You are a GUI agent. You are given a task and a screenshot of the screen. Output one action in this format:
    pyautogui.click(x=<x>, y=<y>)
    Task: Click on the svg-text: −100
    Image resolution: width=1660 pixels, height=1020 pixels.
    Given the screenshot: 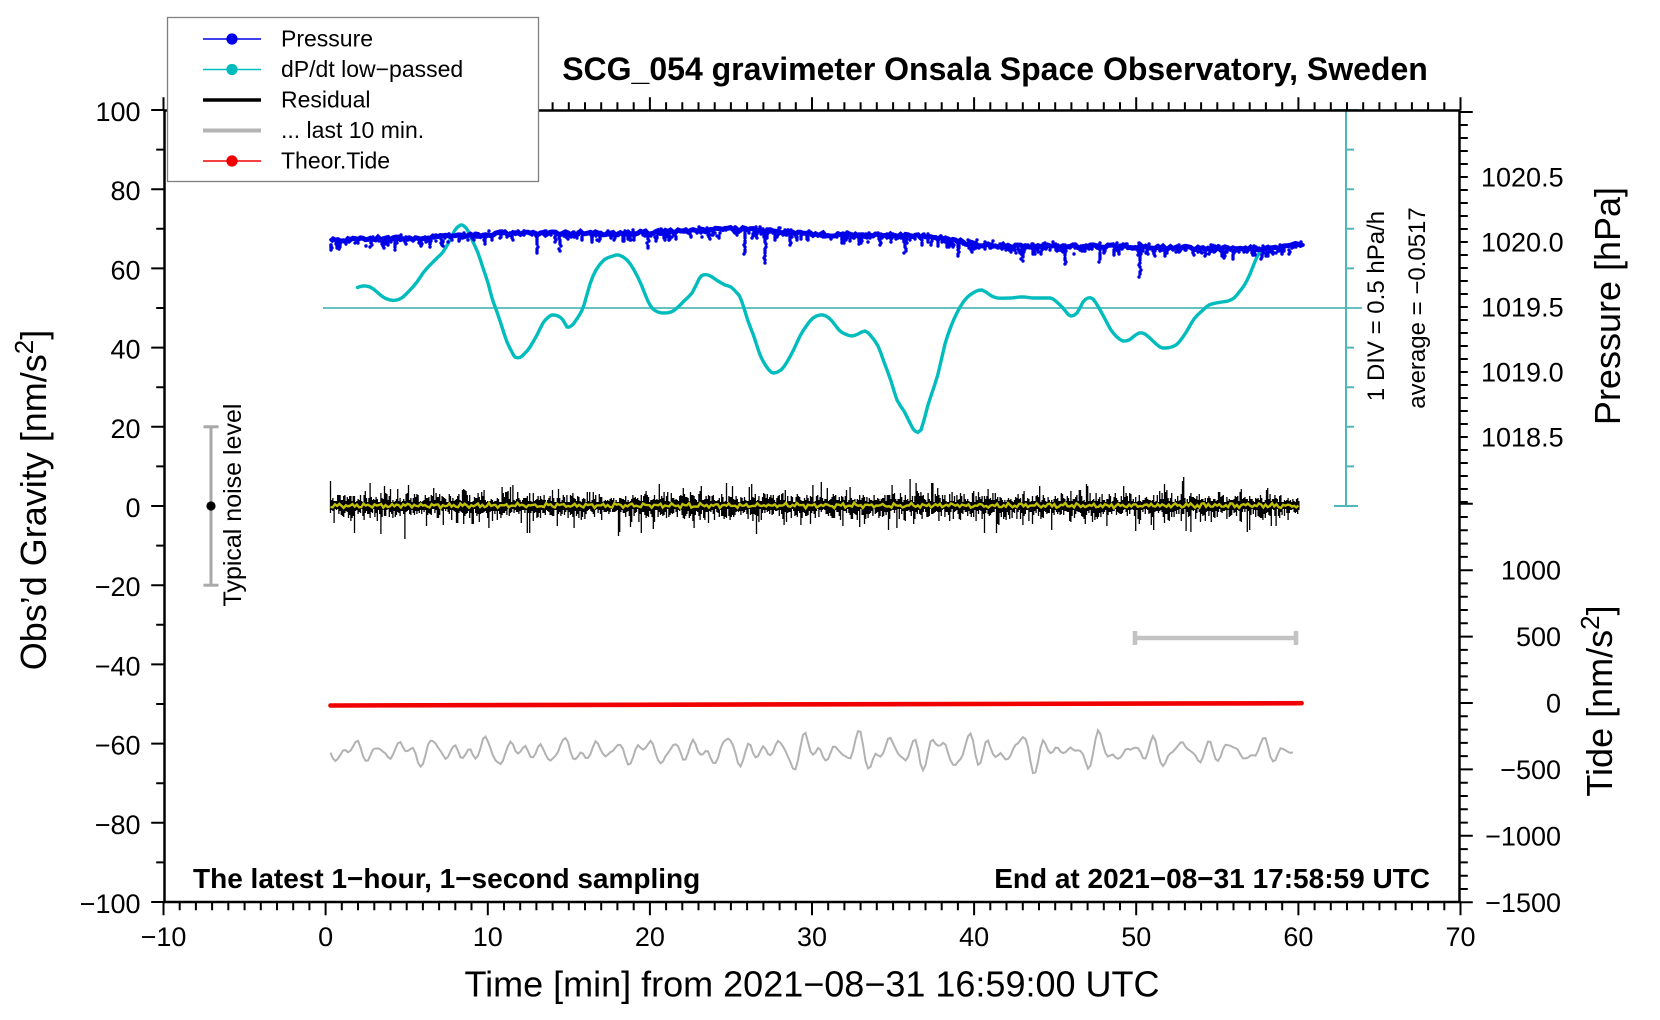 What is the action you would take?
    pyautogui.click(x=110, y=904)
    